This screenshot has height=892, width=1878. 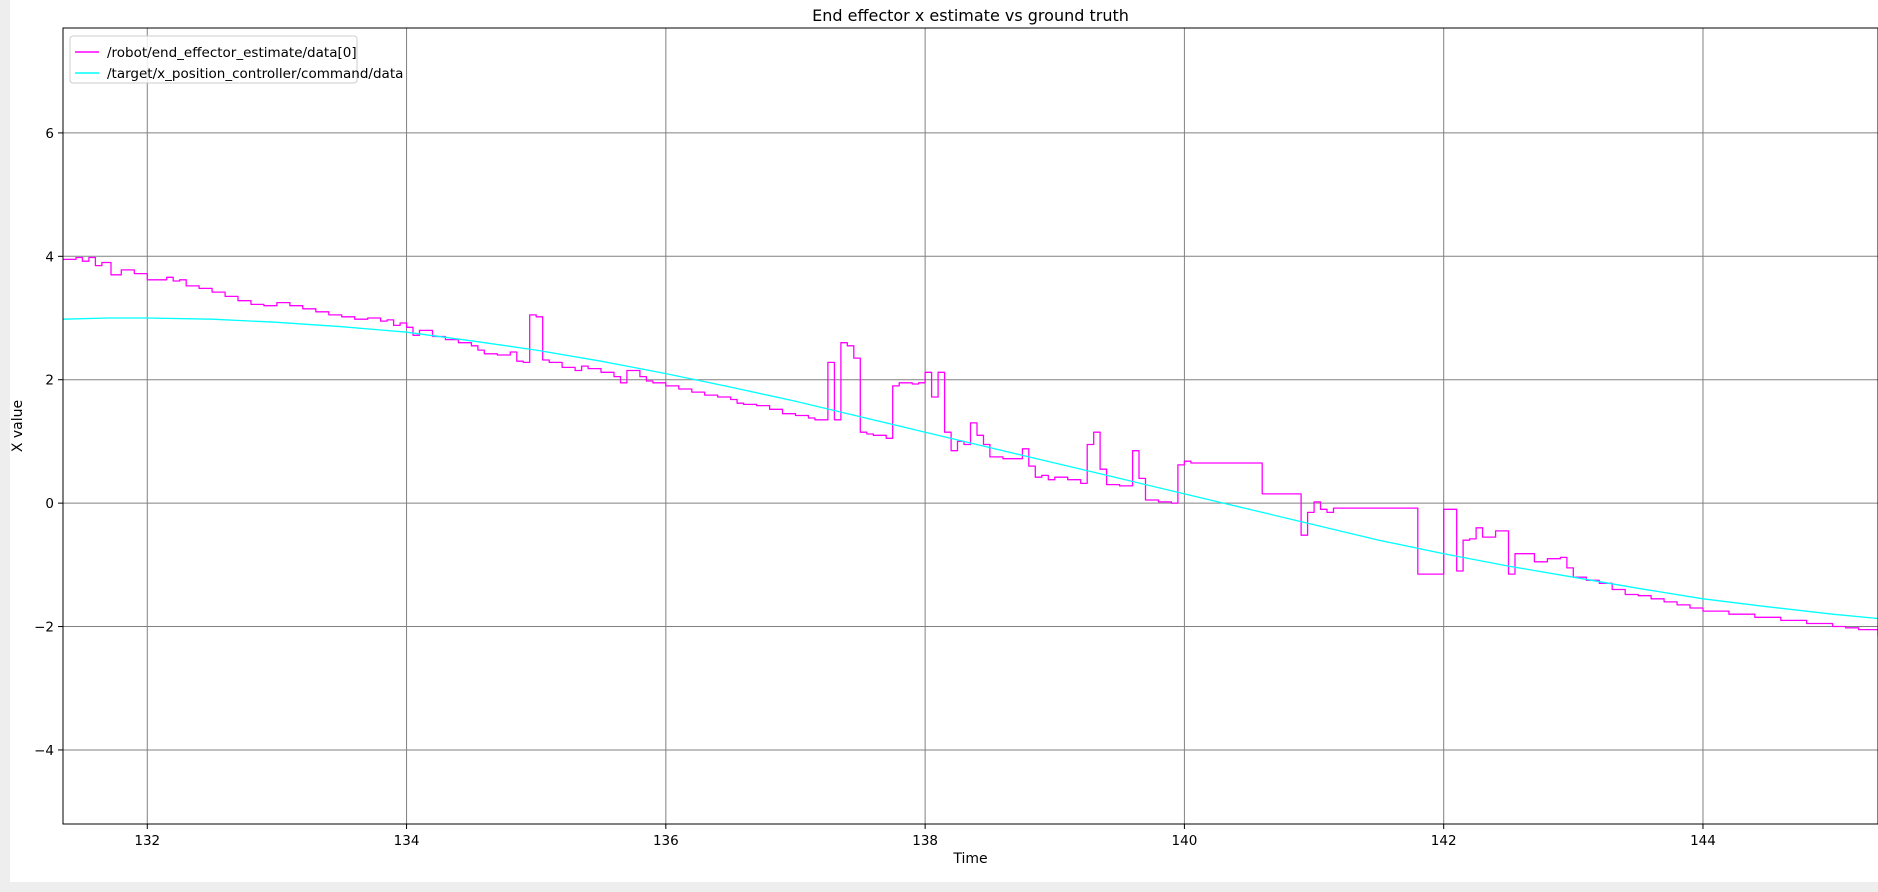 What do you see at coordinates (925, 841) in the screenshot?
I see `x-tick-label: 138` at bounding box center [925, 841].